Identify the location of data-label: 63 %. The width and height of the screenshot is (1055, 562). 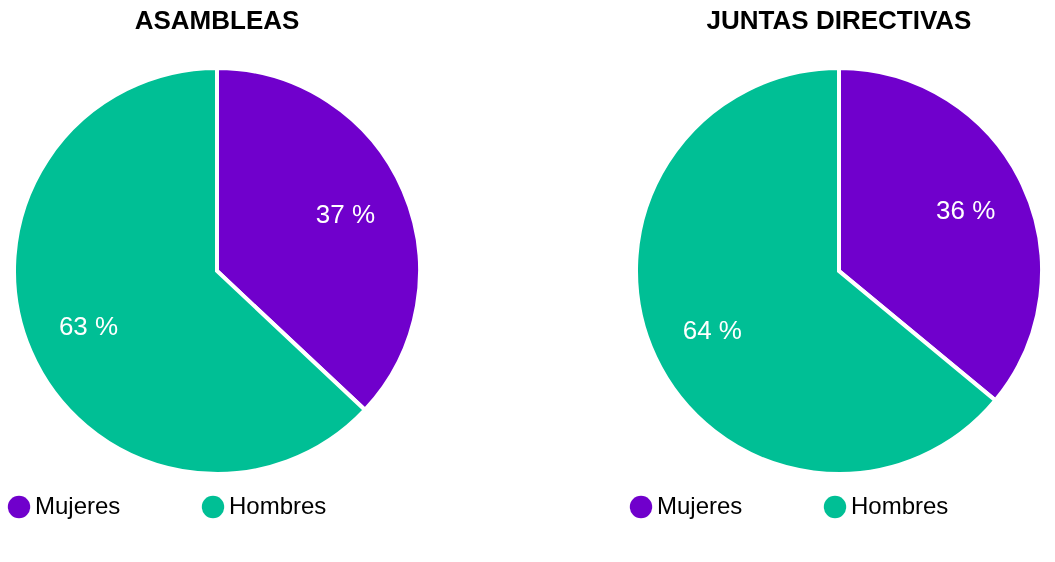
(88, 325).